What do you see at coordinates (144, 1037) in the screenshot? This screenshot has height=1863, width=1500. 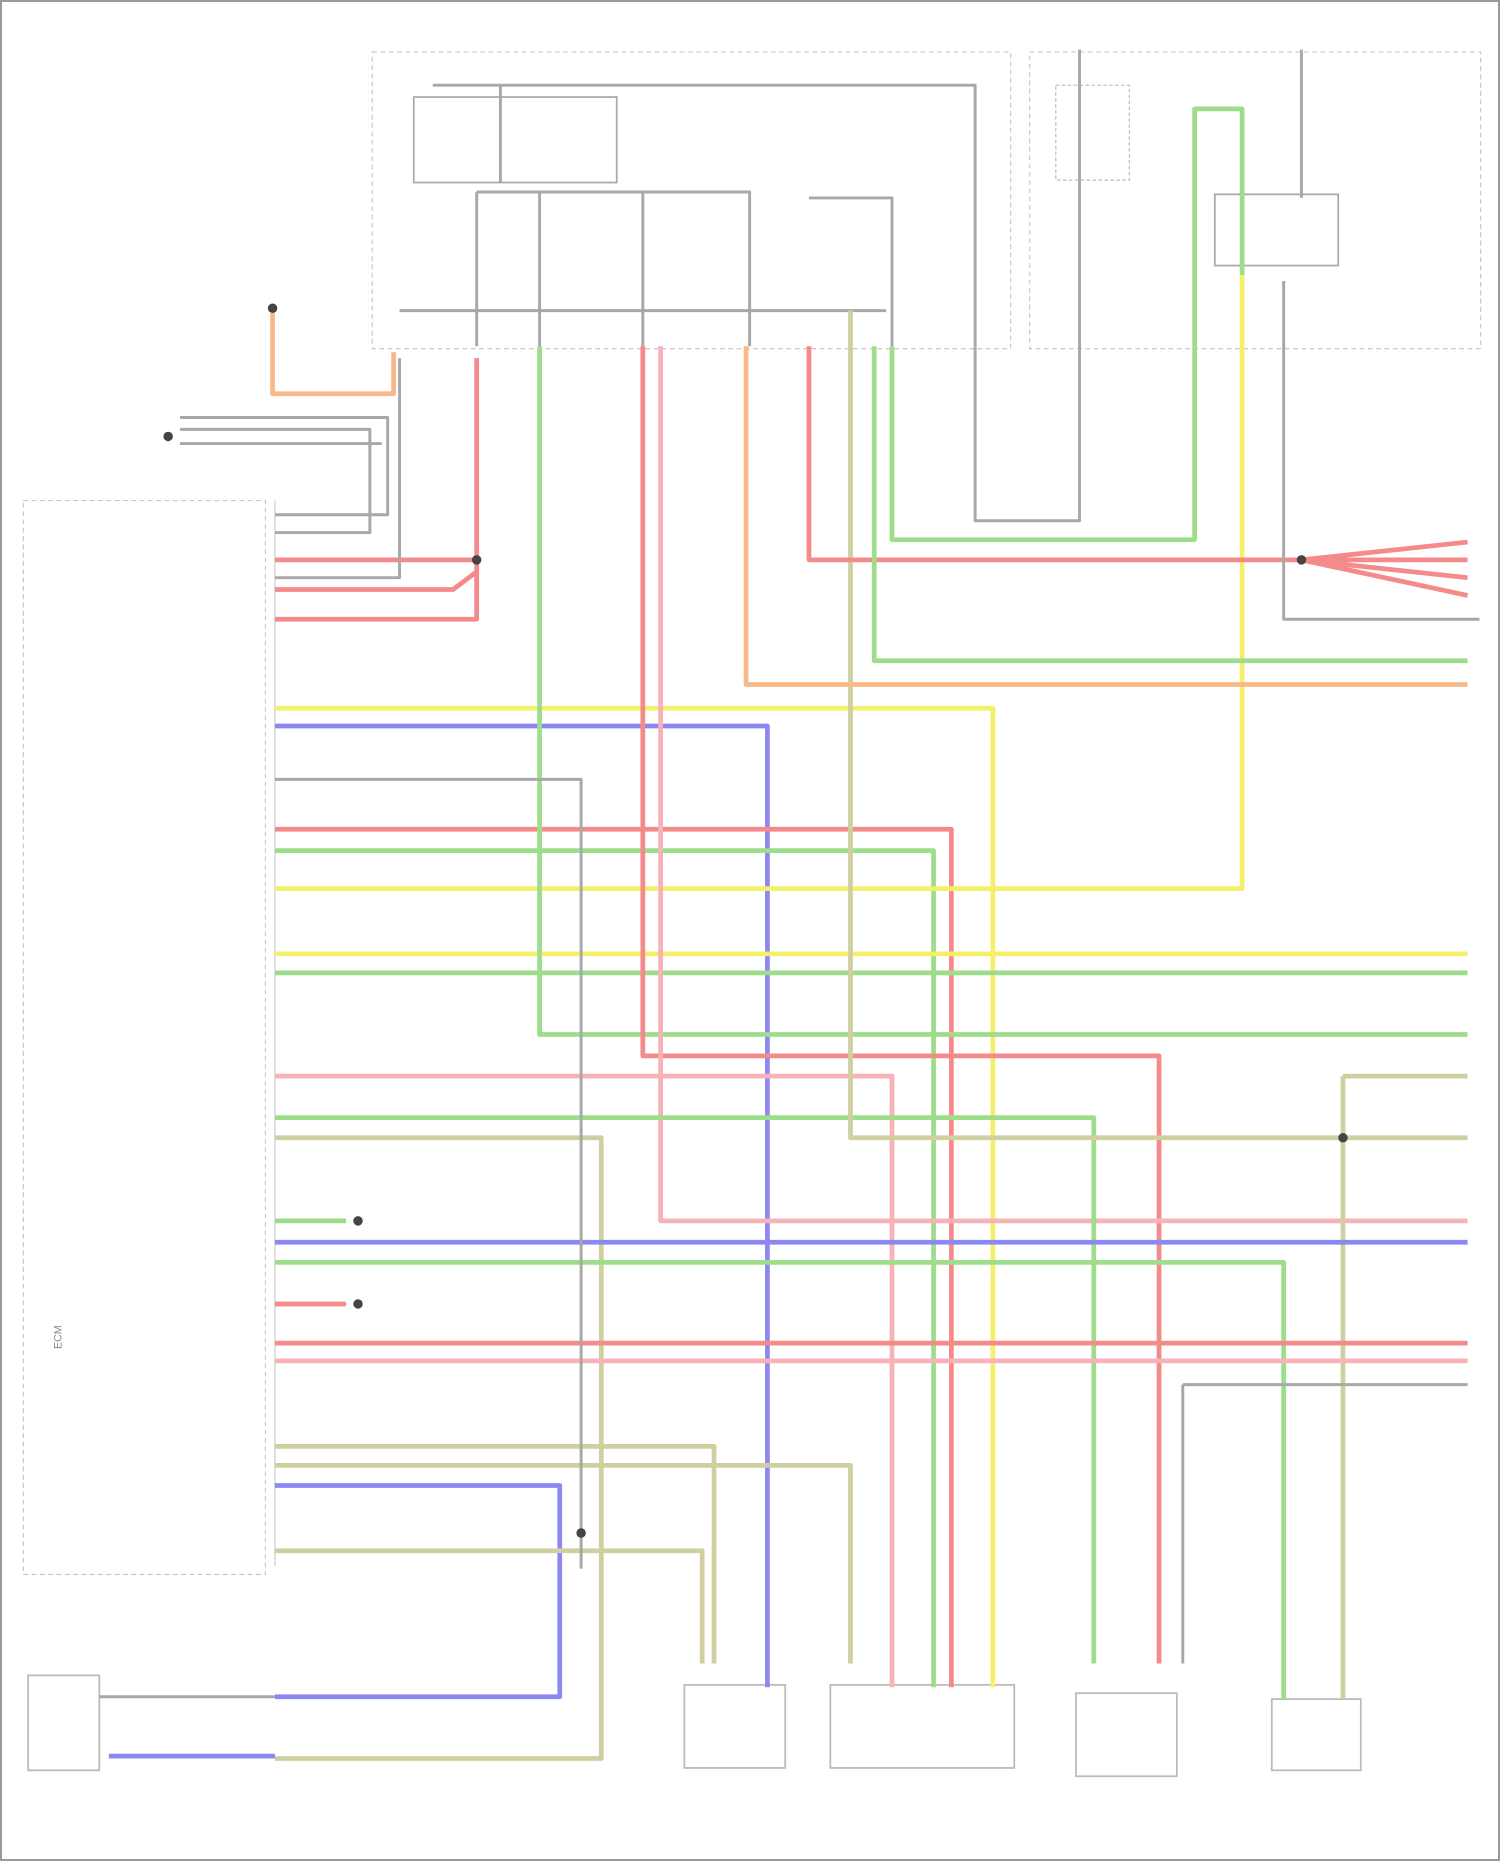 I see `ecm-outline` at bounding box center [144, 1037].